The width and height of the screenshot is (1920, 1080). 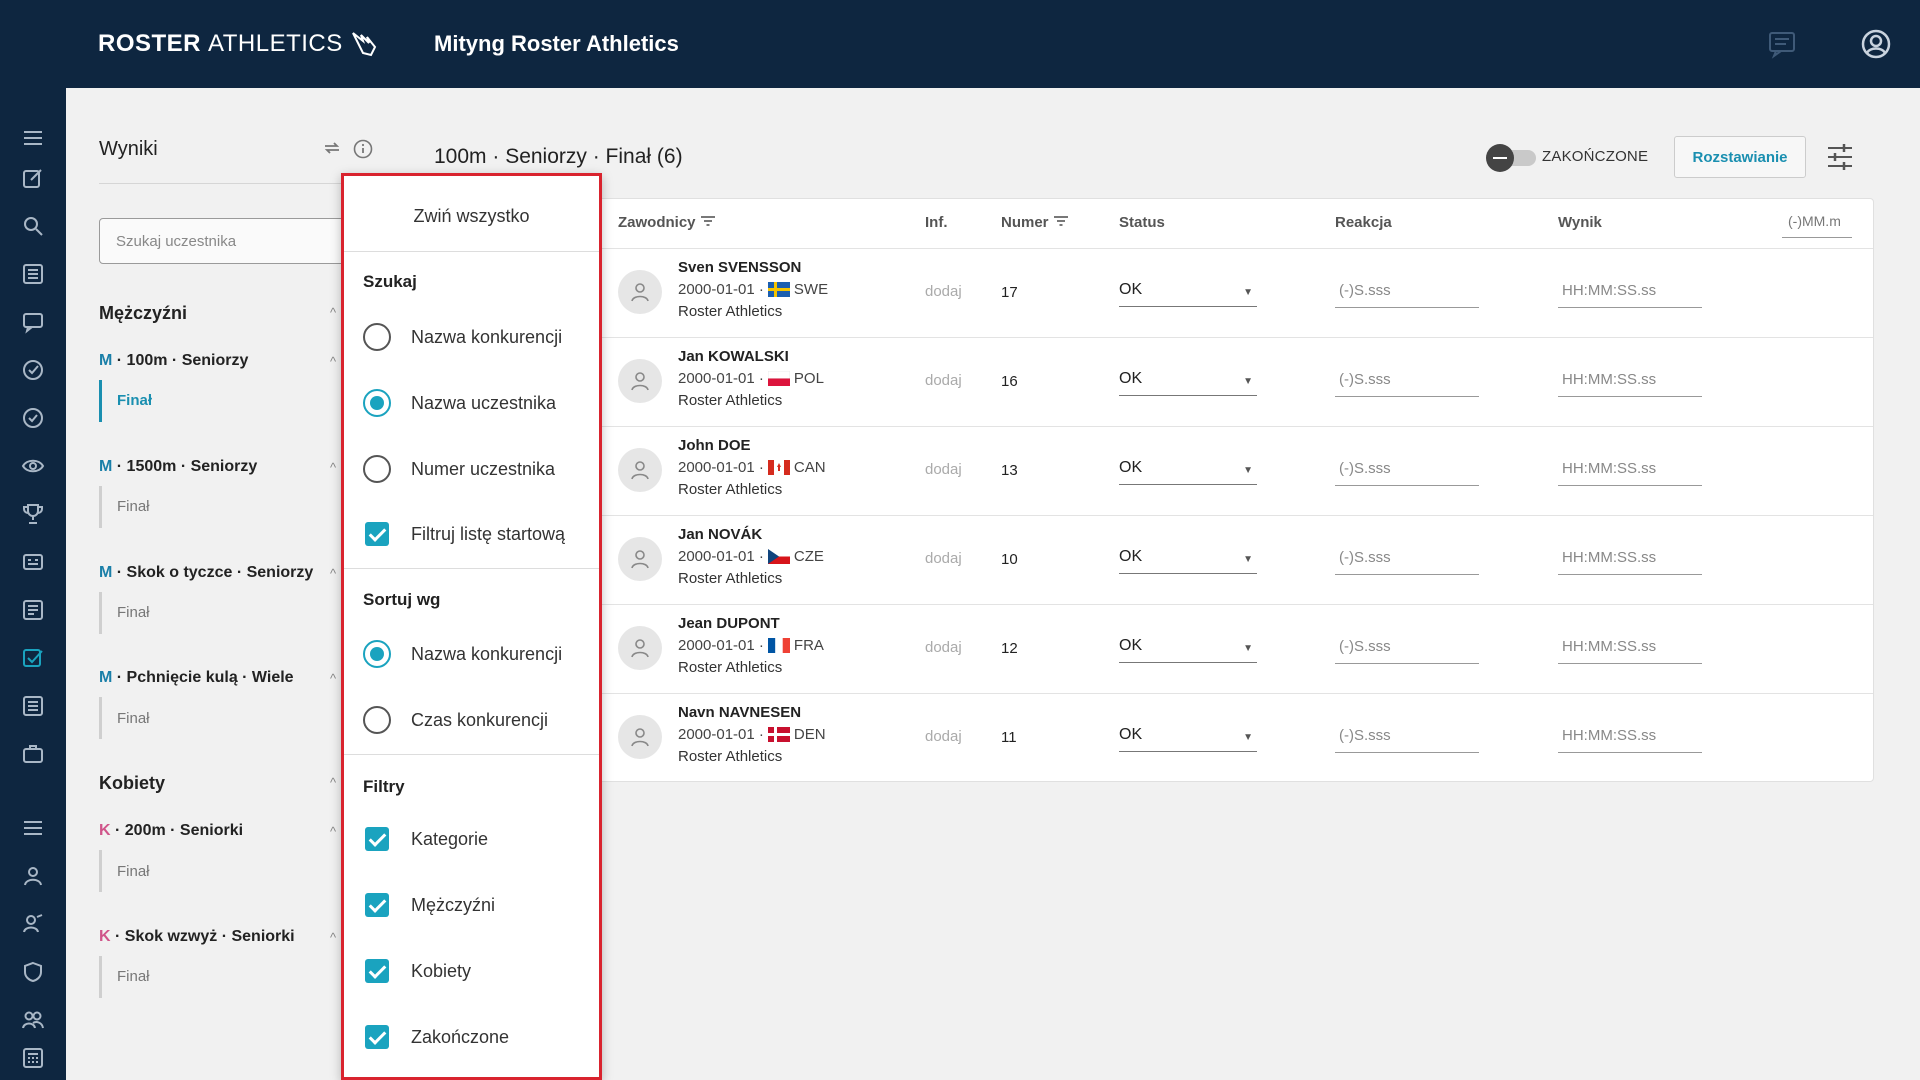 What do you see at coordinates (33, 610) in the screenshot?
I see `document-icon` at bounding box center [33, 610].